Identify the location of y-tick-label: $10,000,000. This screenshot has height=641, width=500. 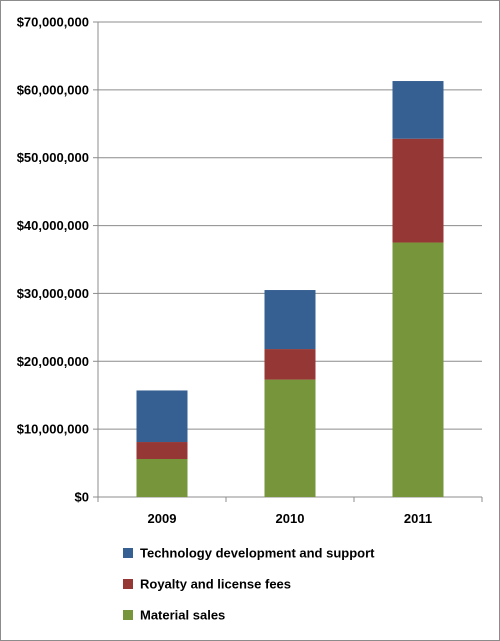
(53, 429).